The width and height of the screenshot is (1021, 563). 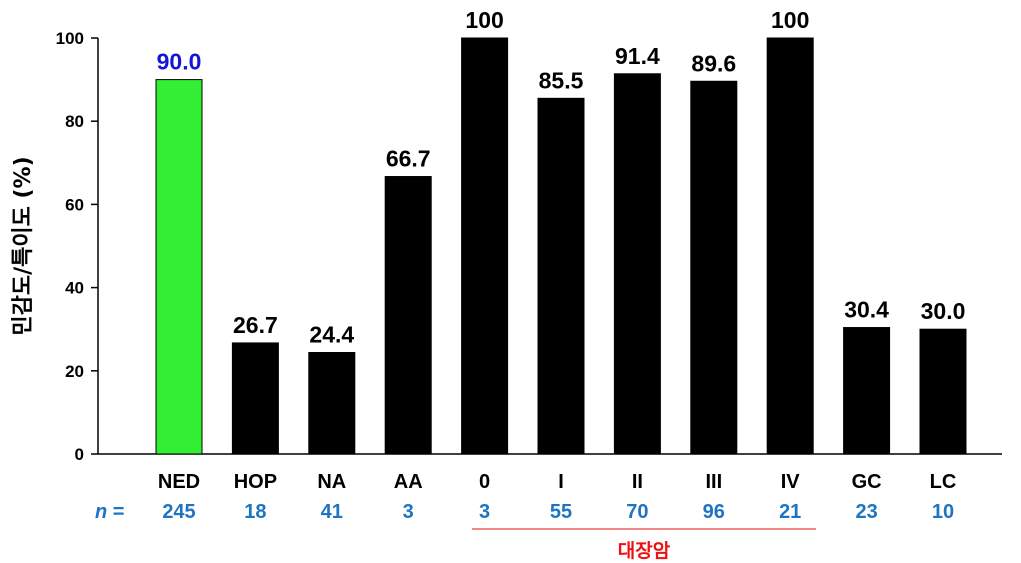 I want to click on y-ticks: 0 20 40 60 80 100, so click(x=77, y=246).